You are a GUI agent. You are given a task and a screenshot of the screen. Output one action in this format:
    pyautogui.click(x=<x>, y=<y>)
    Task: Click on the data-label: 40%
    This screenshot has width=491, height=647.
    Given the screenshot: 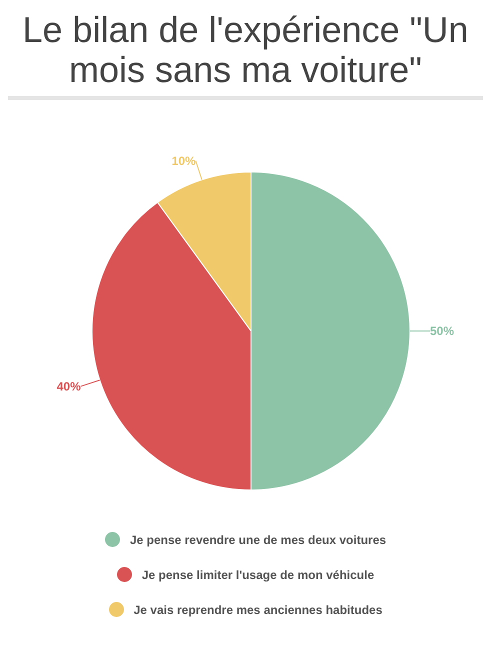 What is the action you would take?
    pyautogui.click(x=69, y=386)
    